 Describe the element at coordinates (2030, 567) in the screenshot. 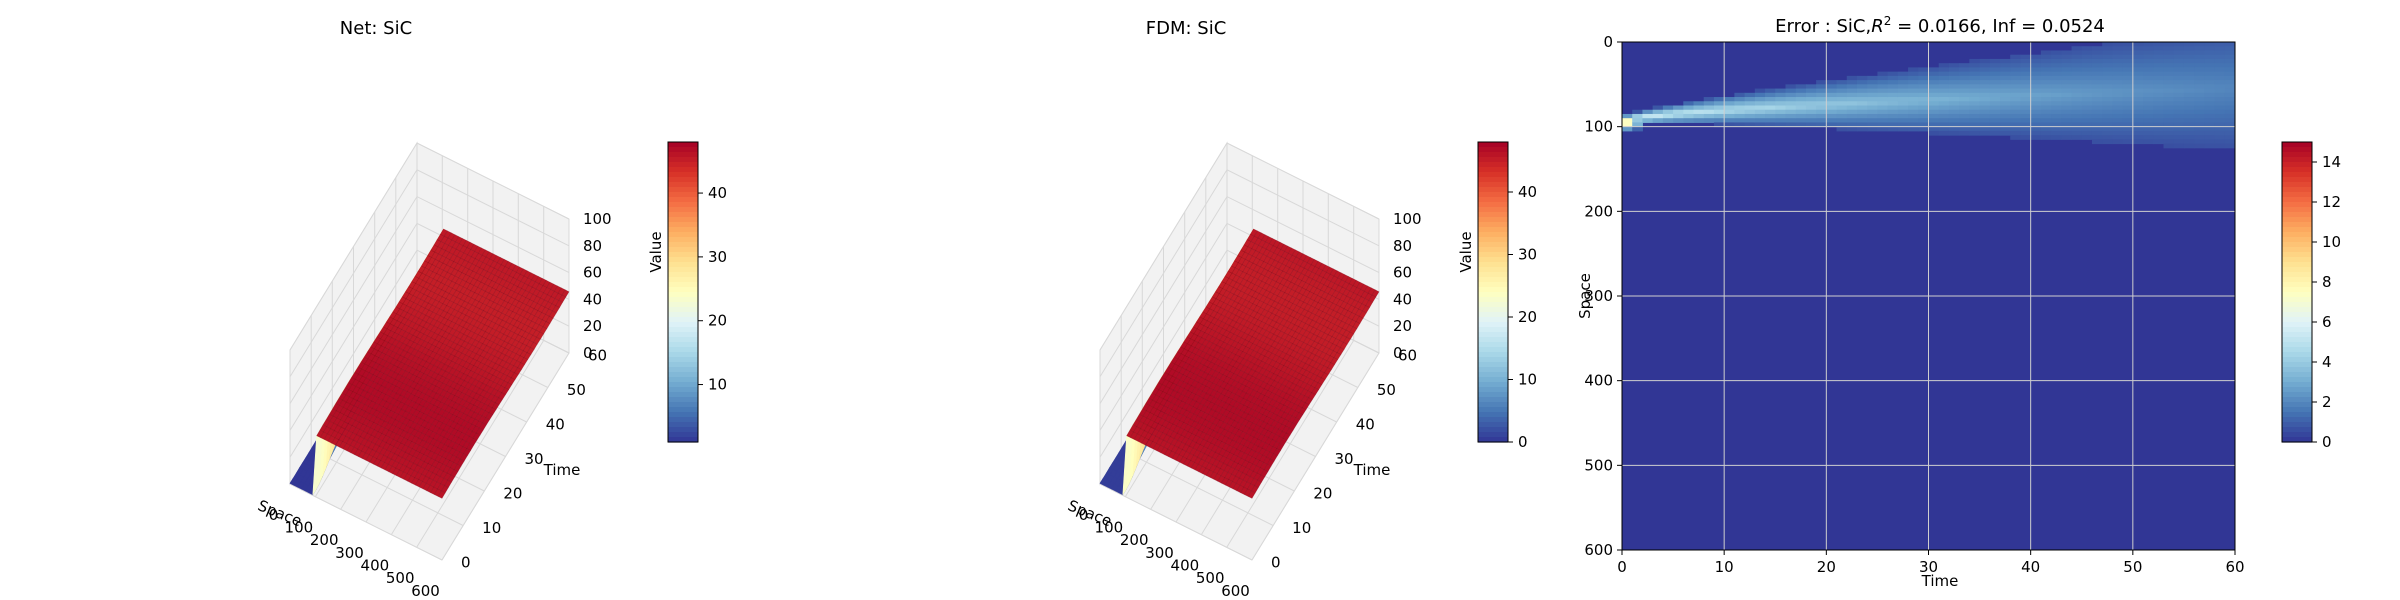

I see `x-tick-label: 40` at that location.